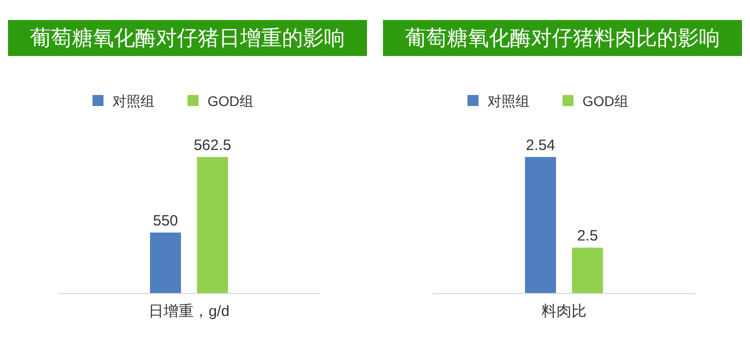 The height and width of the screenshot is (350, 750). Describe the element at coordinates (587, 236) in the screenshot. I see `data-label: 2.5` at that location.